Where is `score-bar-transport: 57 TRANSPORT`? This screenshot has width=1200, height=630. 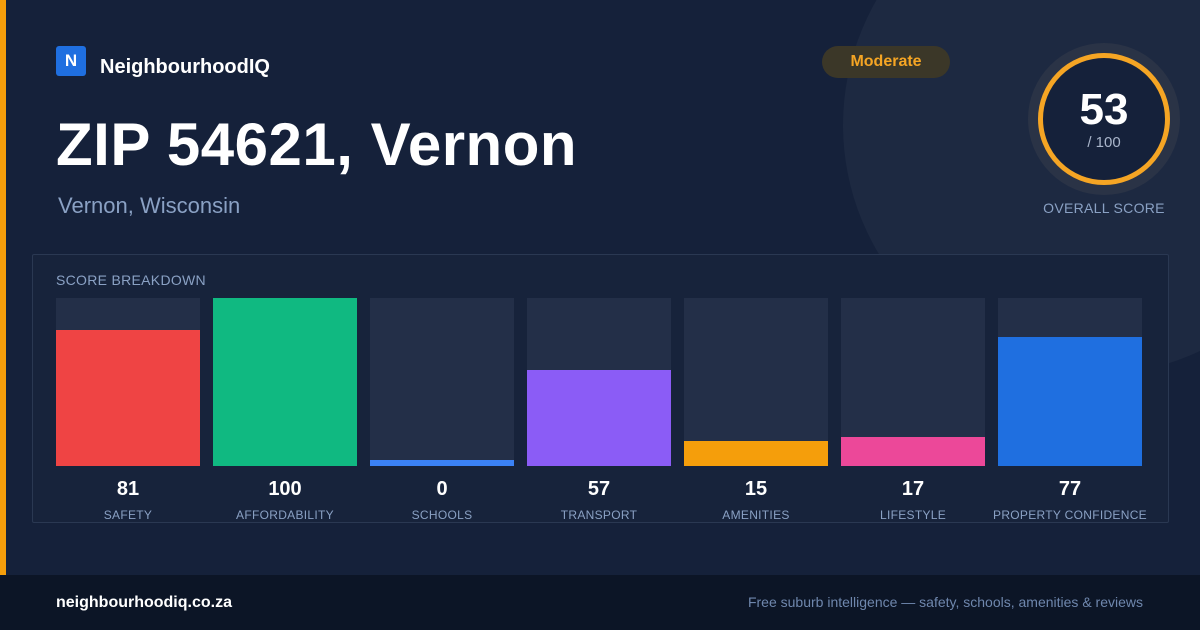
score-bar-transport: 57 TRANSPORT is located at coordinates (599, 410).